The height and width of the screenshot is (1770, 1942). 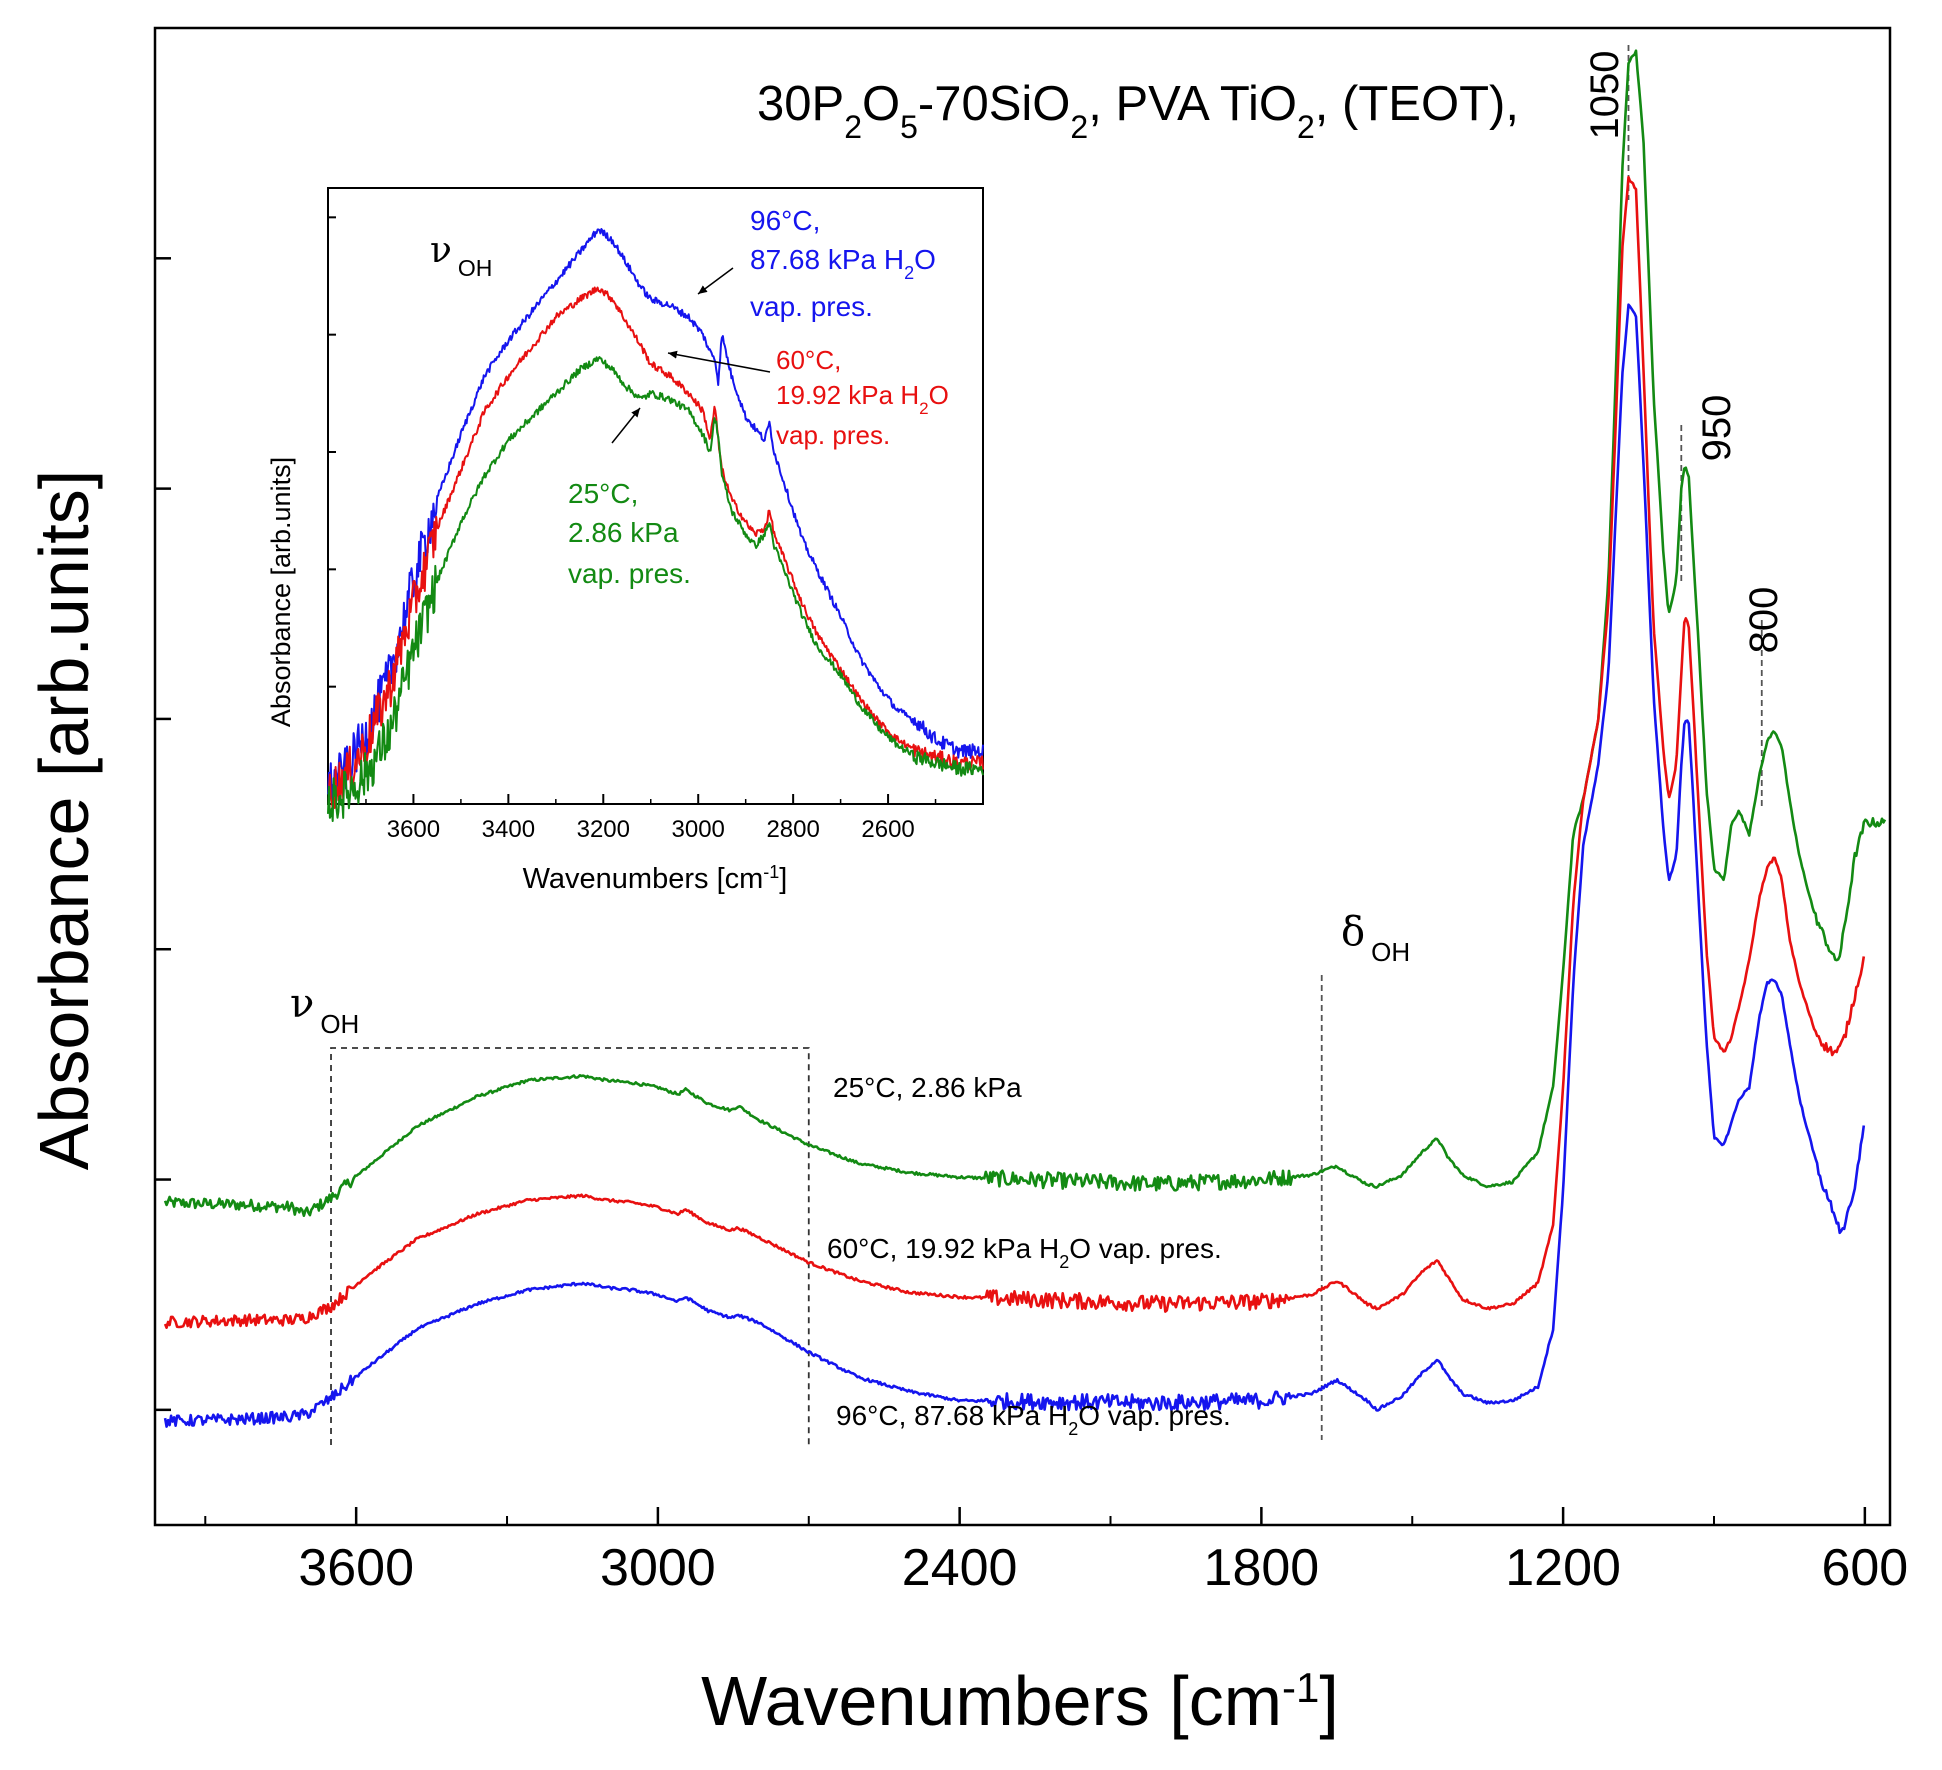 What do you see at coordinates (1262, 1568) in the screenshot?
I see `main-x-tick-label: 1800` at bounding box center [1262, 1568].